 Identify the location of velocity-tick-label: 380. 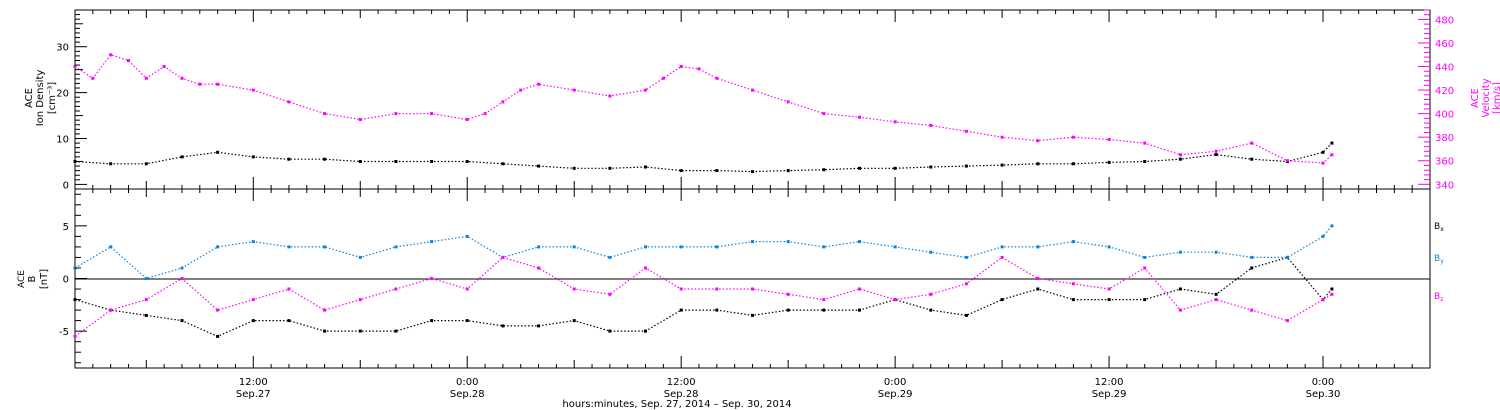
(1444, 138).